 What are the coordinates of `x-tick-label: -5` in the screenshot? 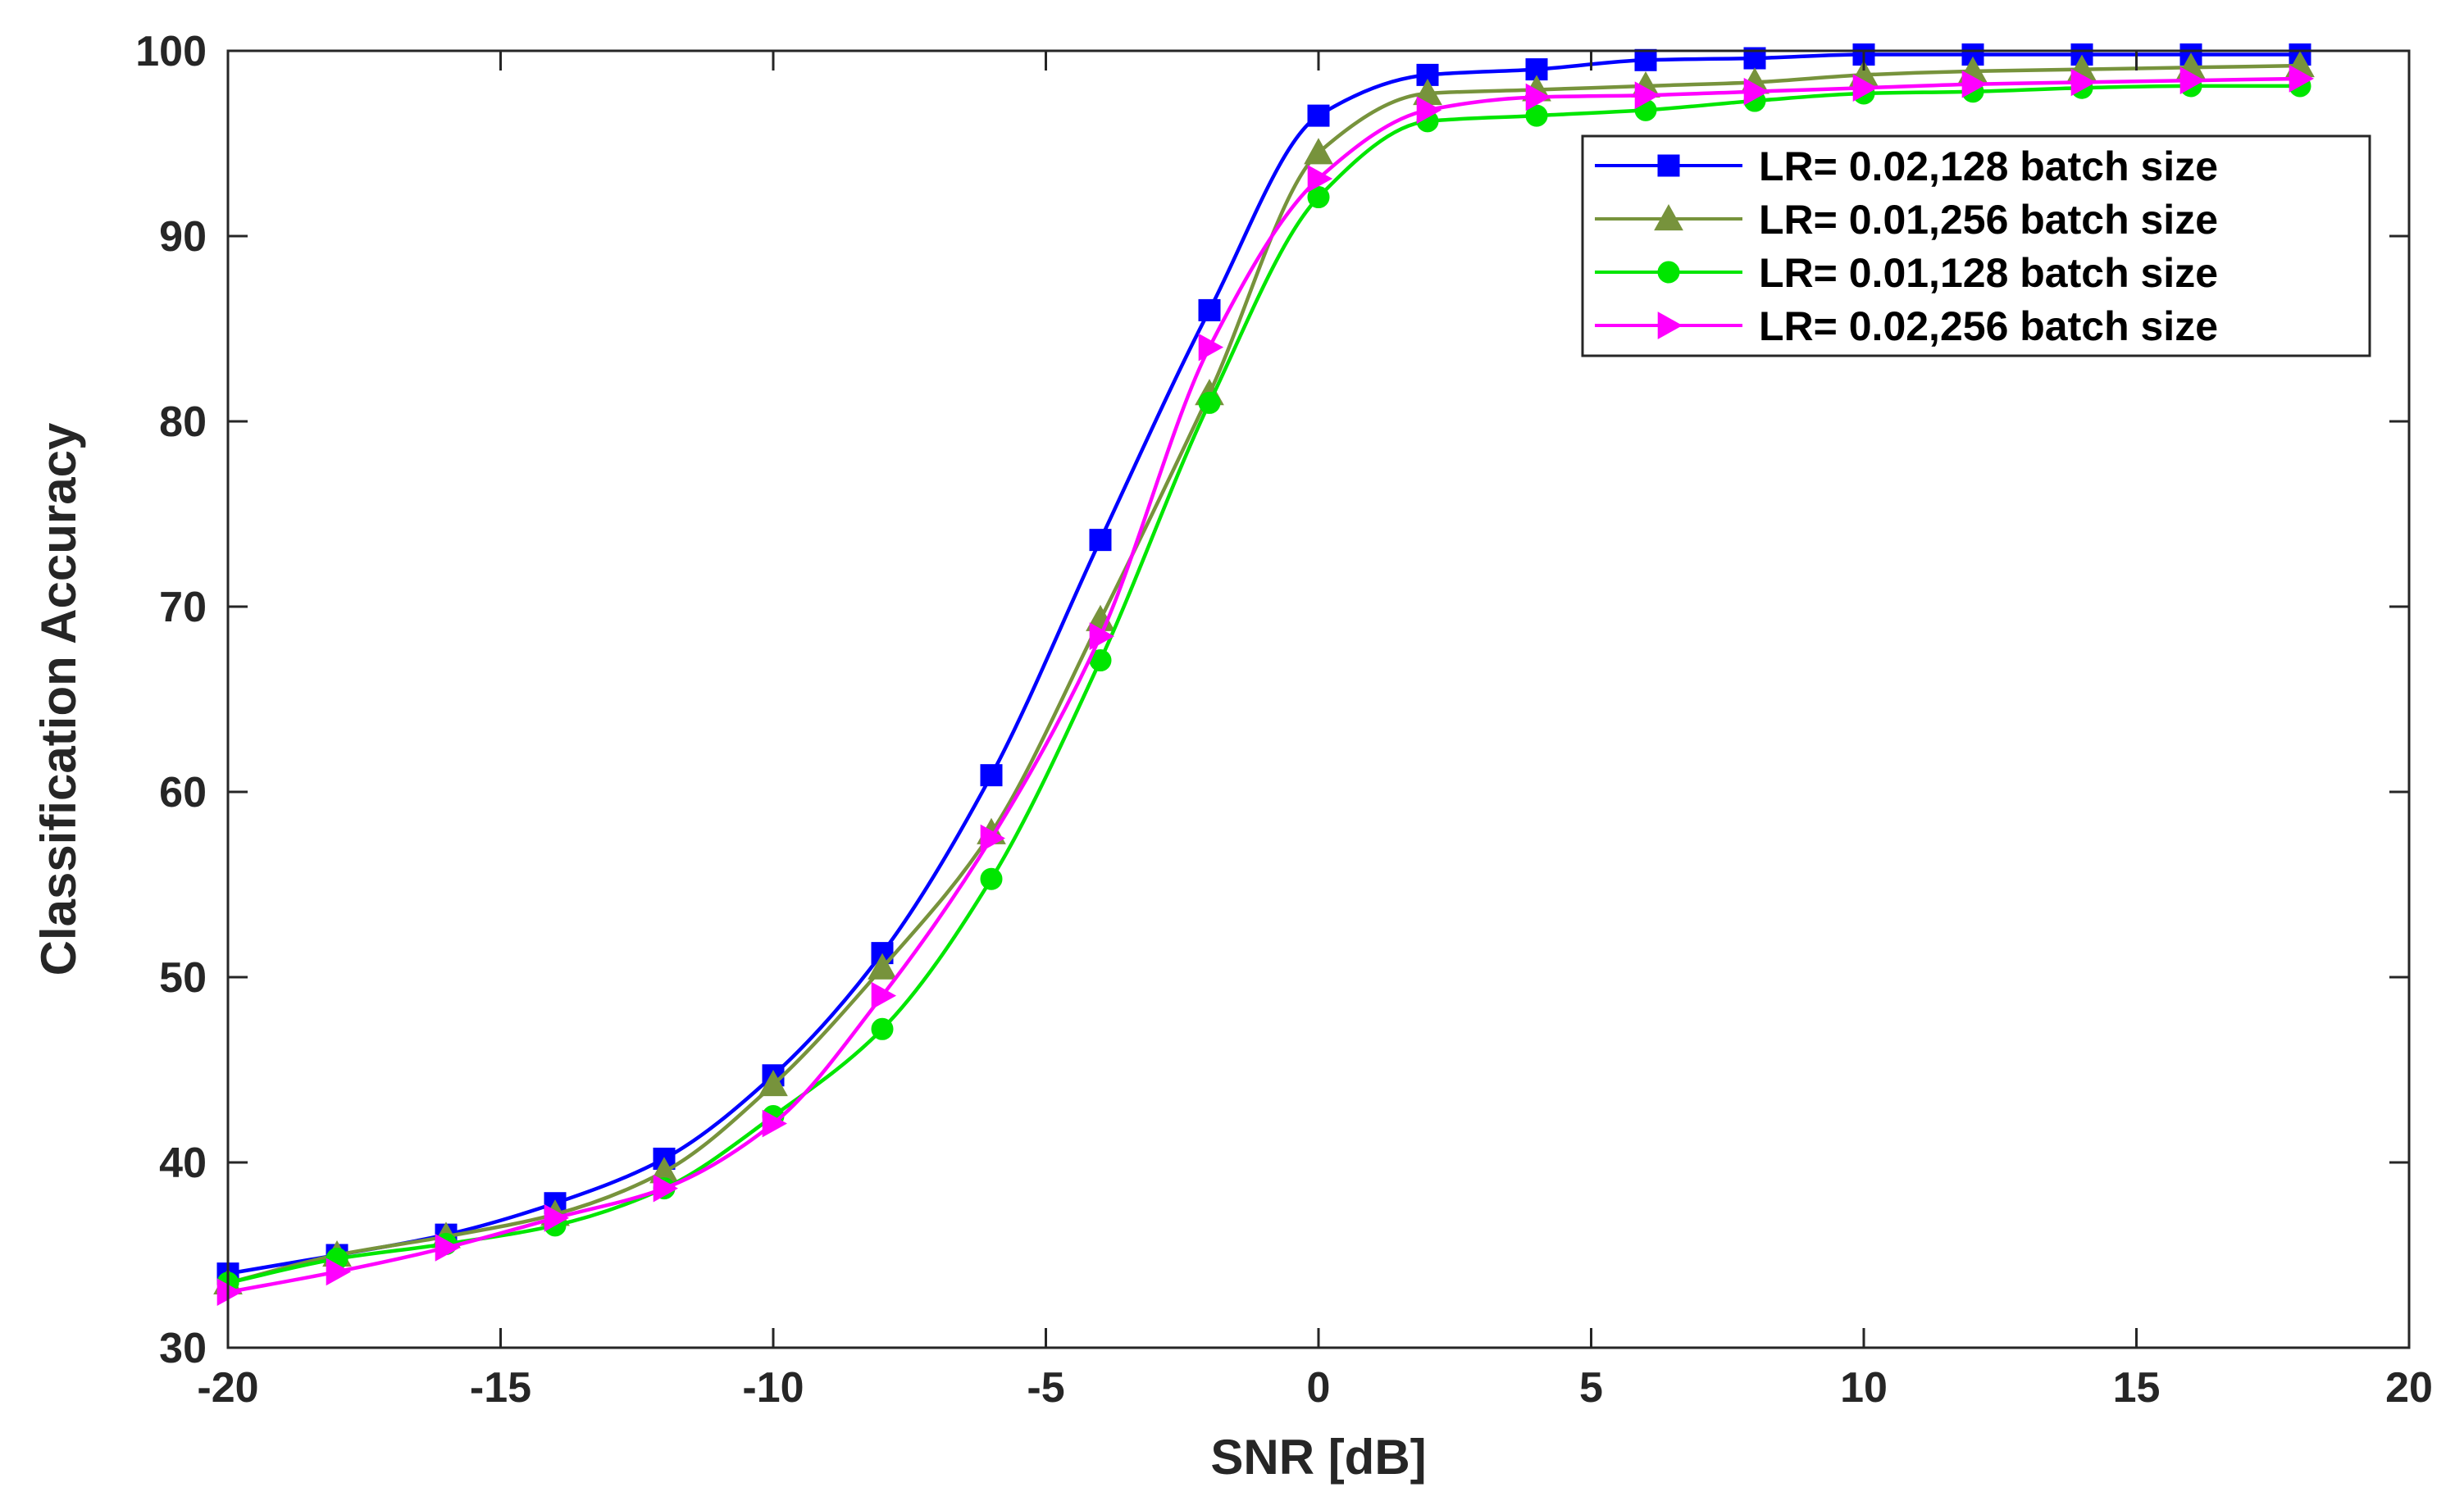 It's located at (1045, 1388).